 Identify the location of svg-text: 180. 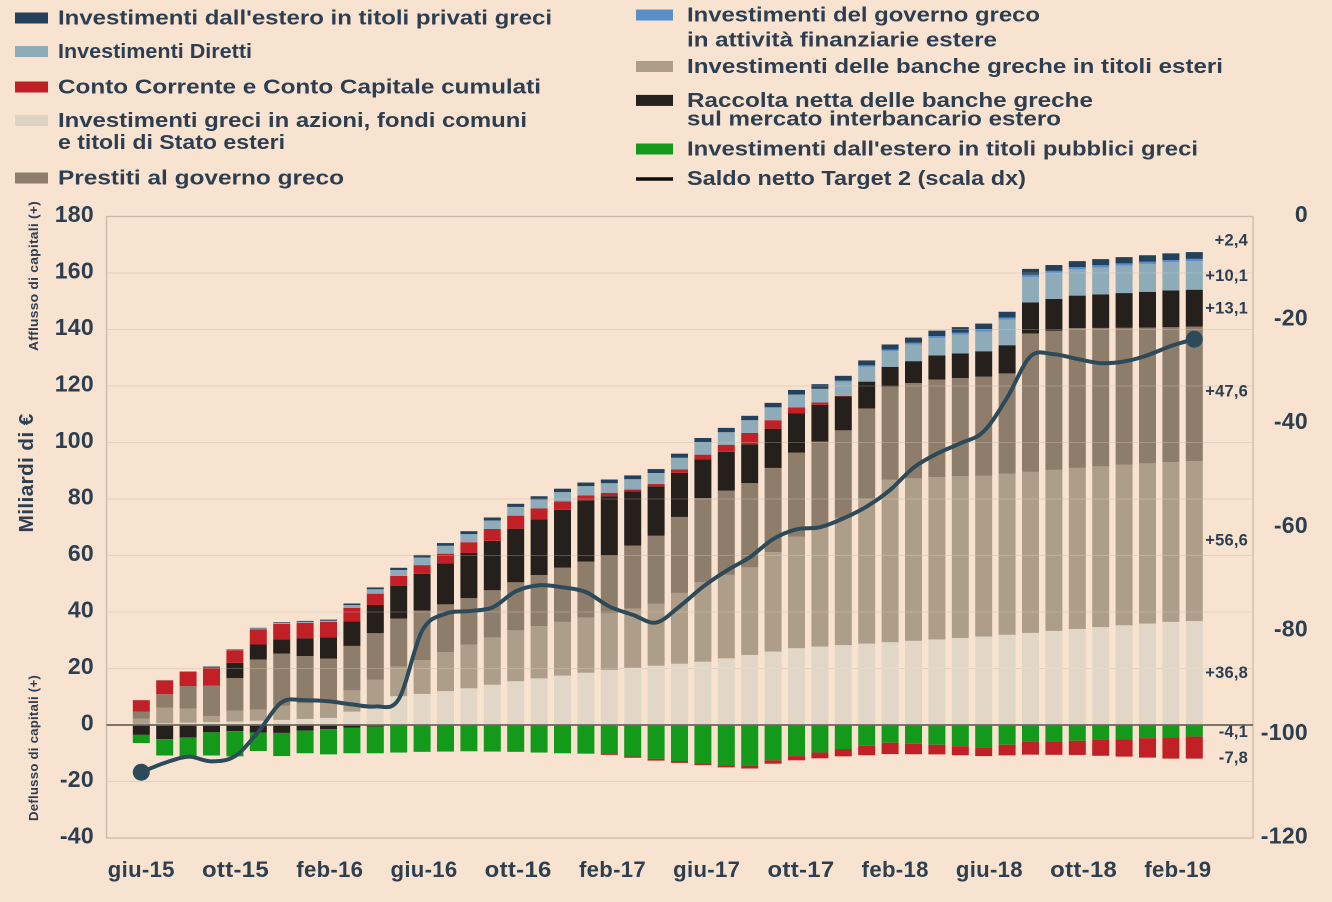
(74, 214).